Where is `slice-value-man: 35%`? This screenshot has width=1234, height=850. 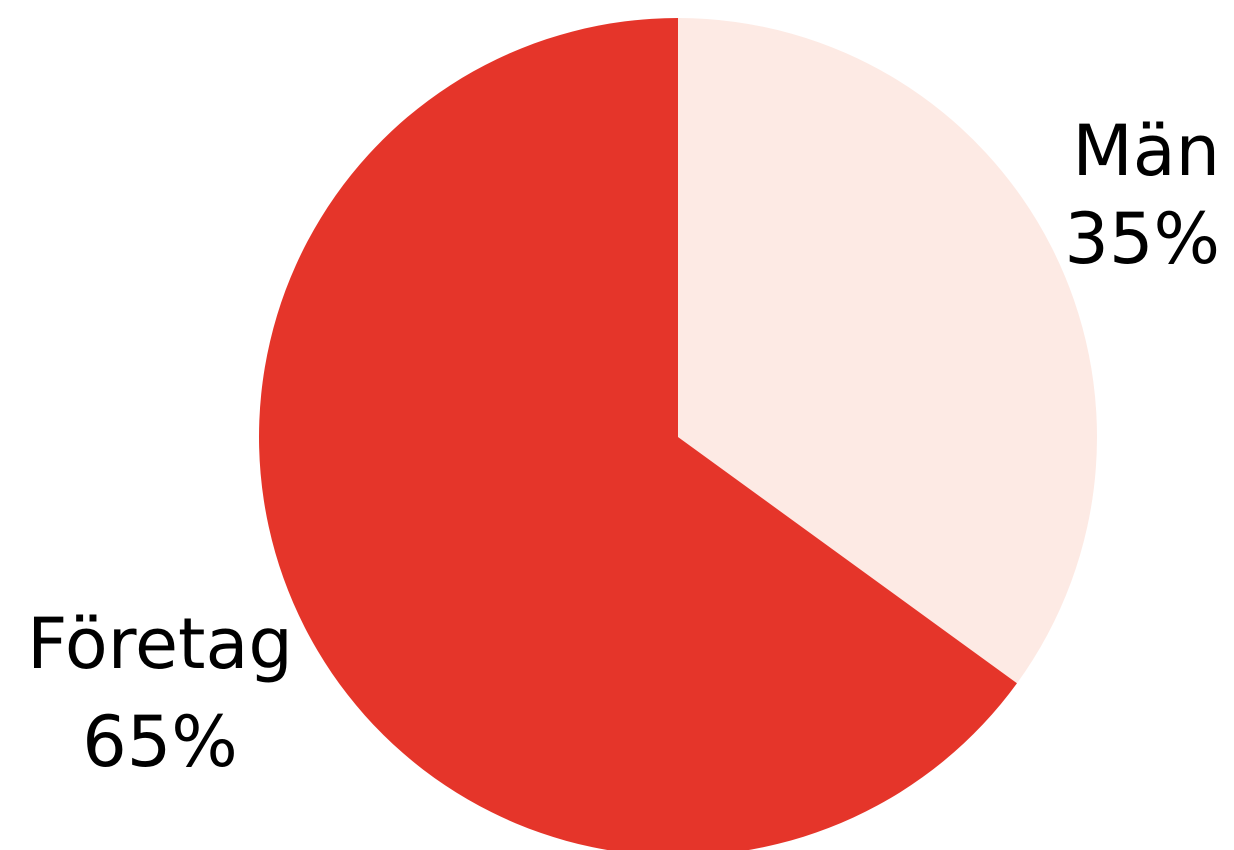 slice-value-man: 35% is located at coordinates (1142, 239).